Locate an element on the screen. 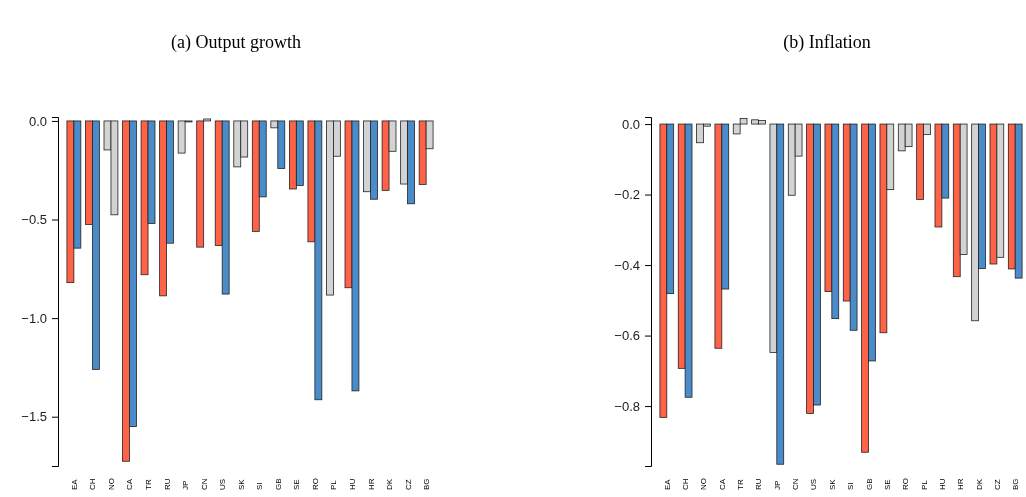  y-tick-label: −0.2 is located at coordinates (627, 195).